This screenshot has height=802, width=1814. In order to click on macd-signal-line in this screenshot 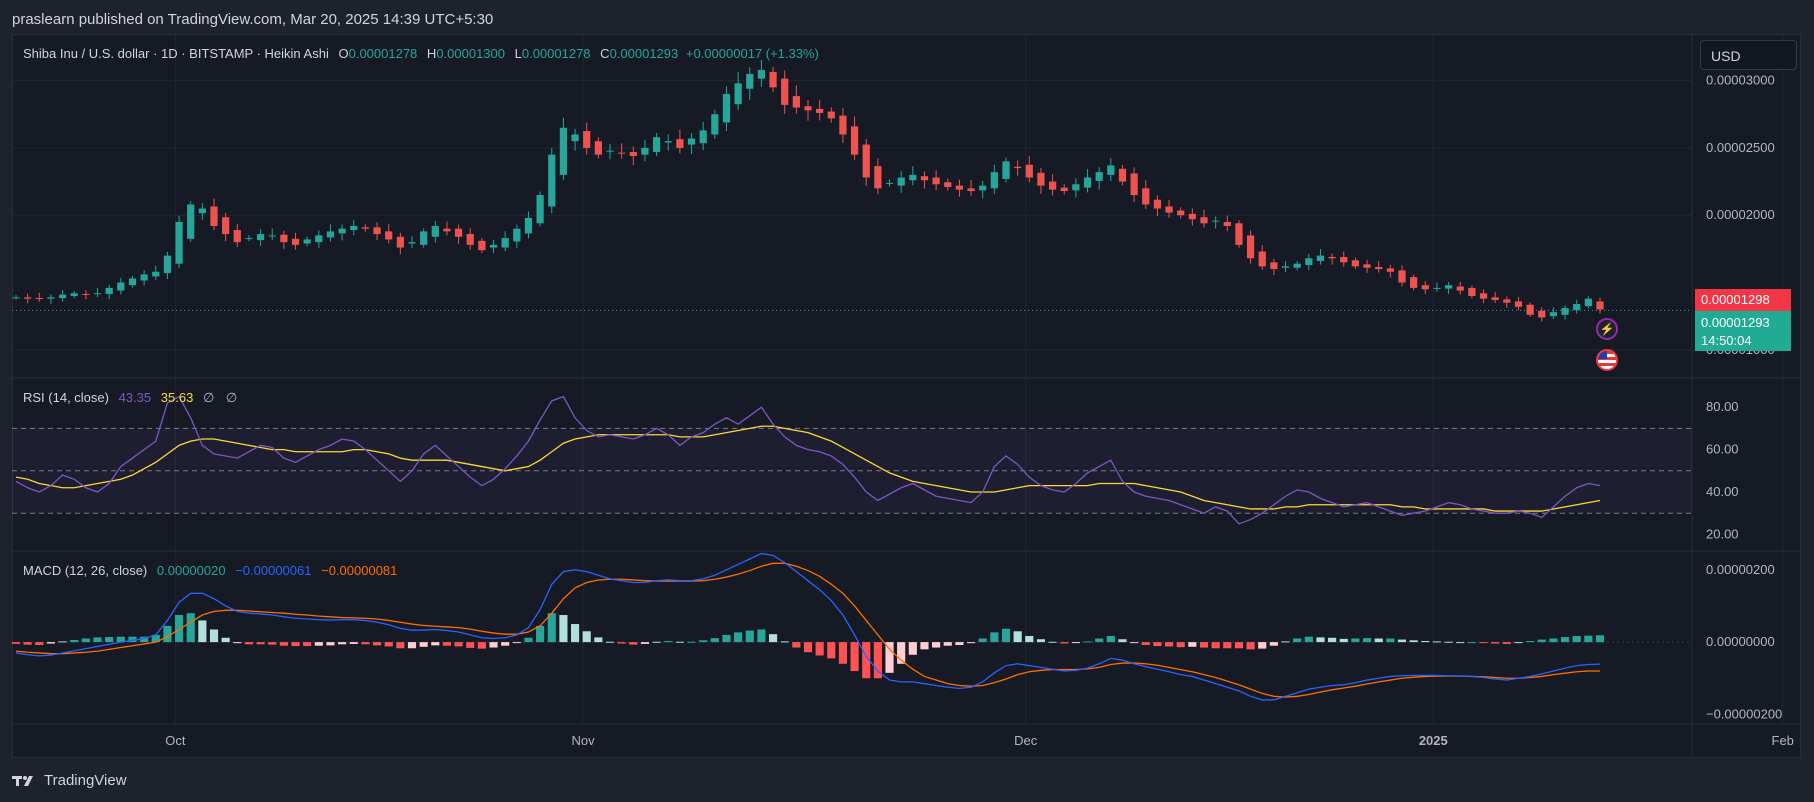, I will do `click(807, 630)`.